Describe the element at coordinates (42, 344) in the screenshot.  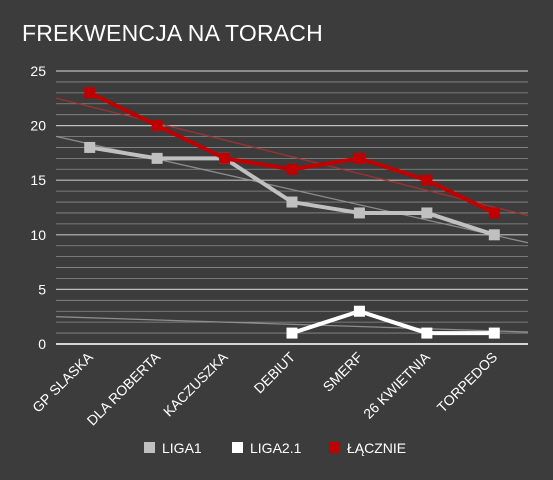
I see `y-tick-label: 0` at that location.